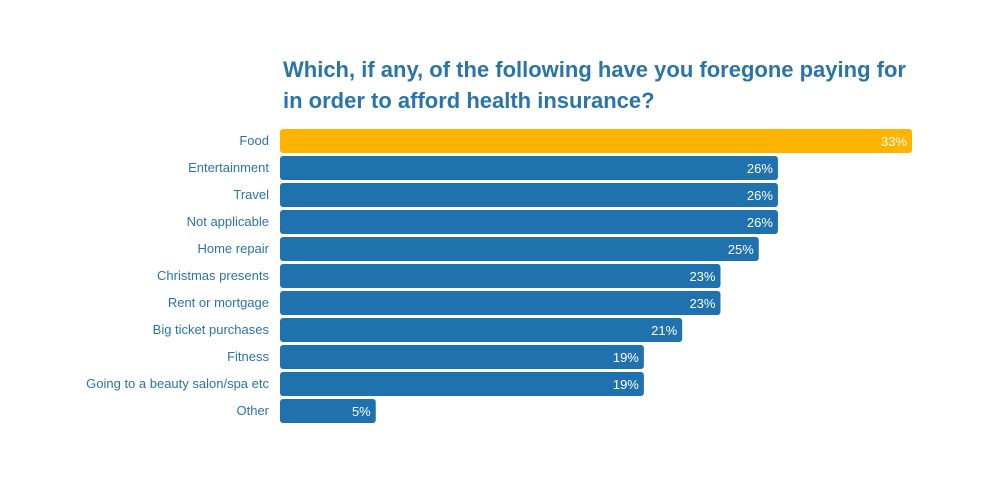 This screenshot has width=1000, height=500. I want to click on category-label-10: Other, so click(252, 410).